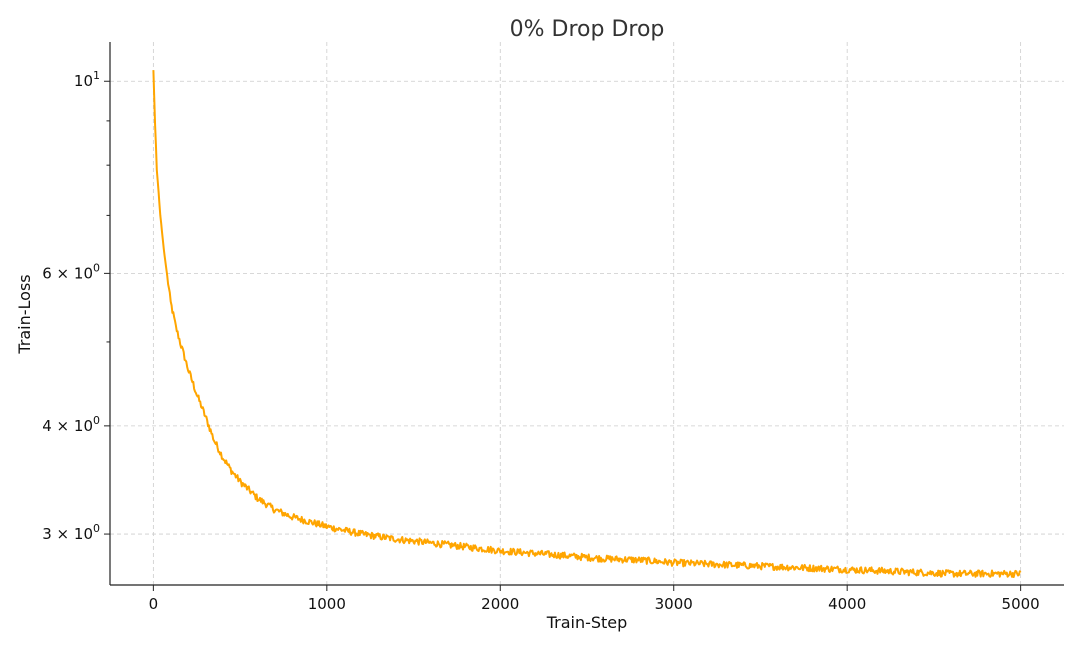 The height and width of the screenshot is (648, 1080). I want to click on x-tick-label: 1000, so click(327, 604).